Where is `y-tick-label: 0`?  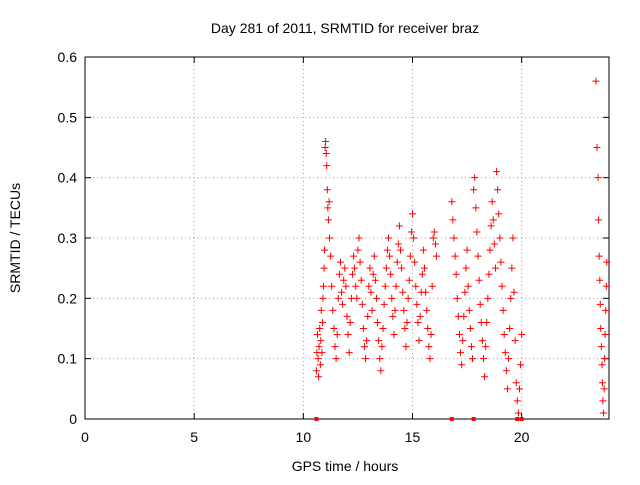 y-tick-label: 0 is located at coordinates (73, 419).